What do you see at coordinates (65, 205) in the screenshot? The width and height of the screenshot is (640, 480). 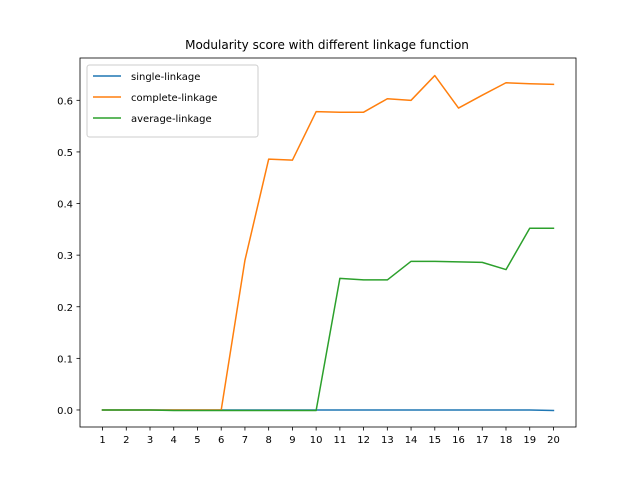 I see `y-tick-label: 0.4` at bounding box center [65, 205].